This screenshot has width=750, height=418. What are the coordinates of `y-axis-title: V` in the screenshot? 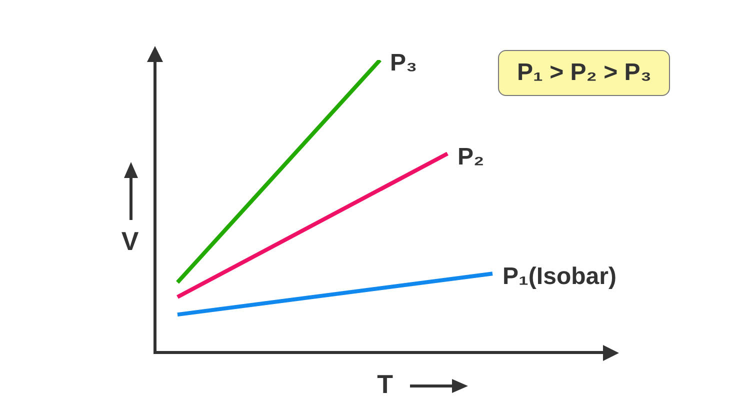 It's located at (130, 241).